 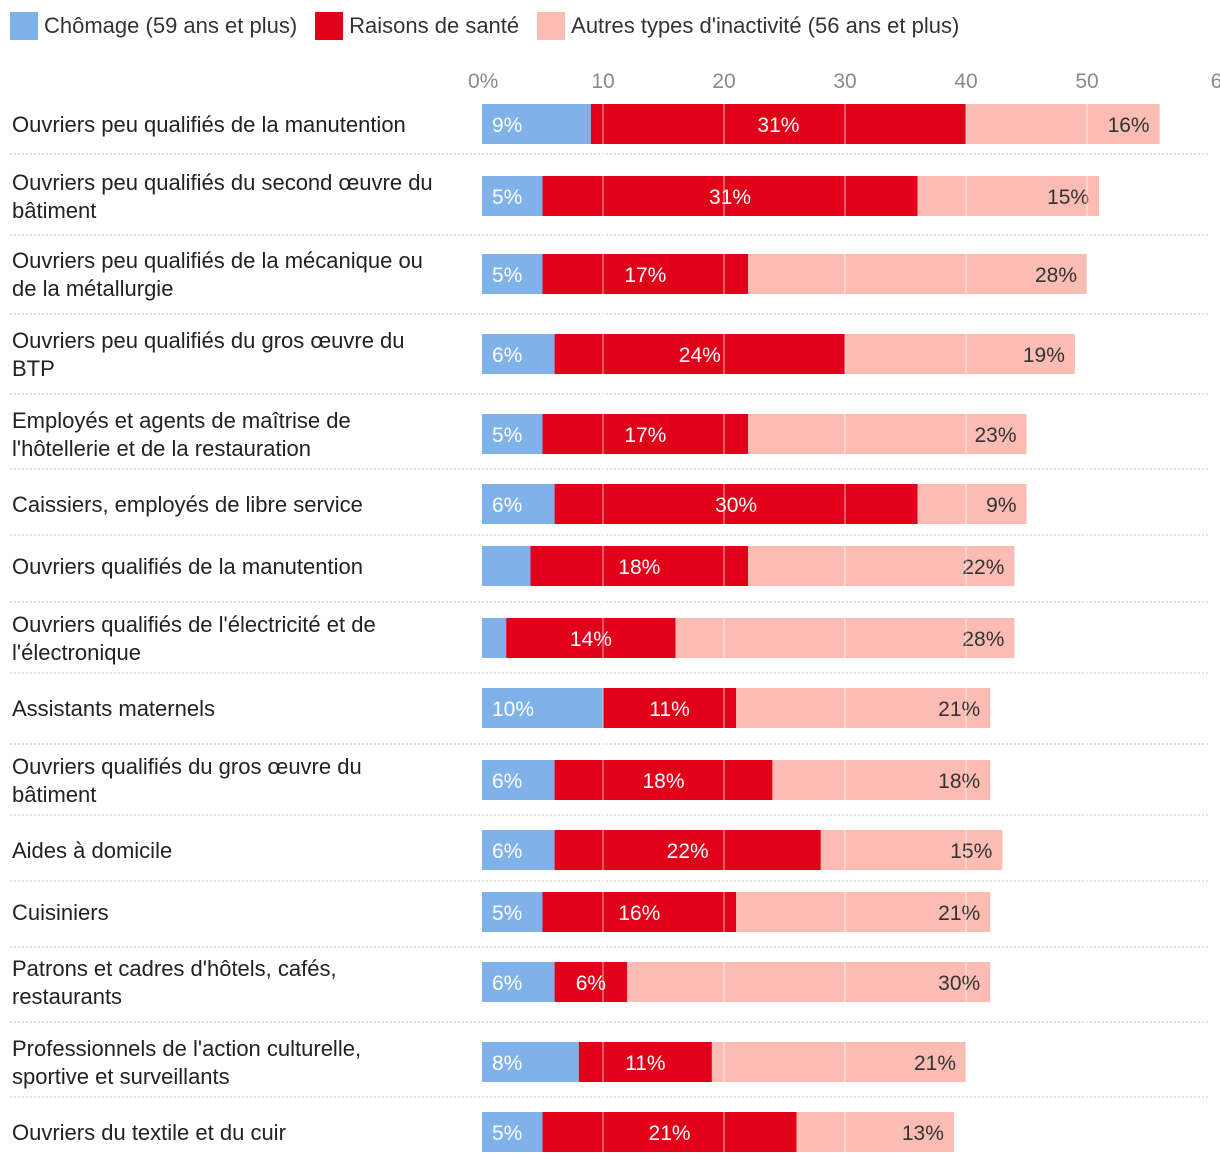 What do you see at coordinates (670, 1133) in the screenshot?
I see `data-label-sante: 21%` at bounding box center [670, 1133].